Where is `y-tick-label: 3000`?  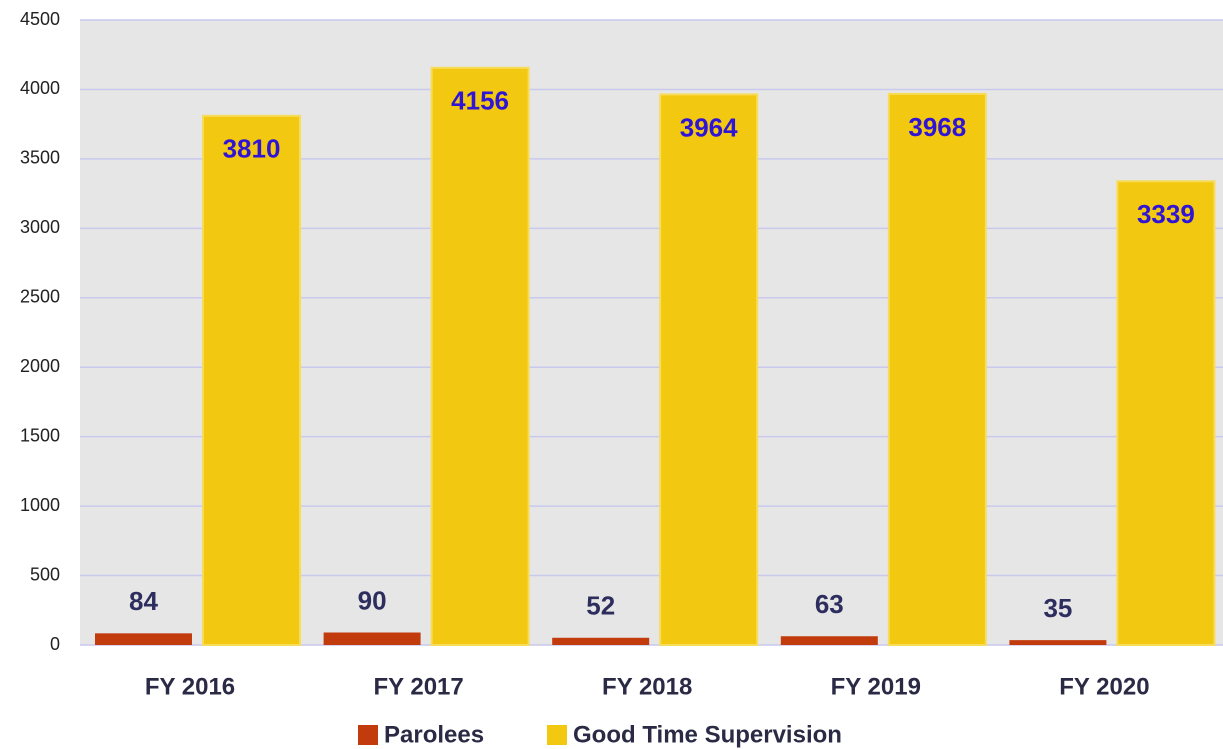
y-tick-label: 3000 is located at coordinates (40, 227).